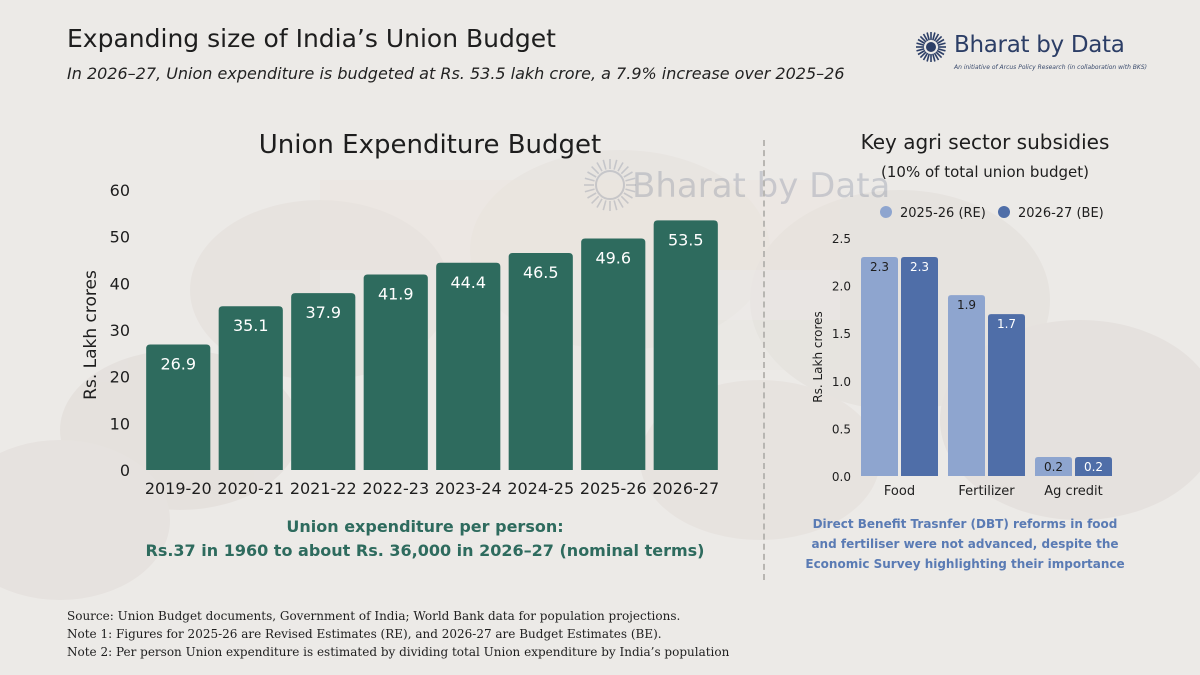 The height and width of the screenshot is (675, 1200). Describe the element at coordinates (120, 330) in the screenshot. I see `main-y-tick-label: 30` at that location.